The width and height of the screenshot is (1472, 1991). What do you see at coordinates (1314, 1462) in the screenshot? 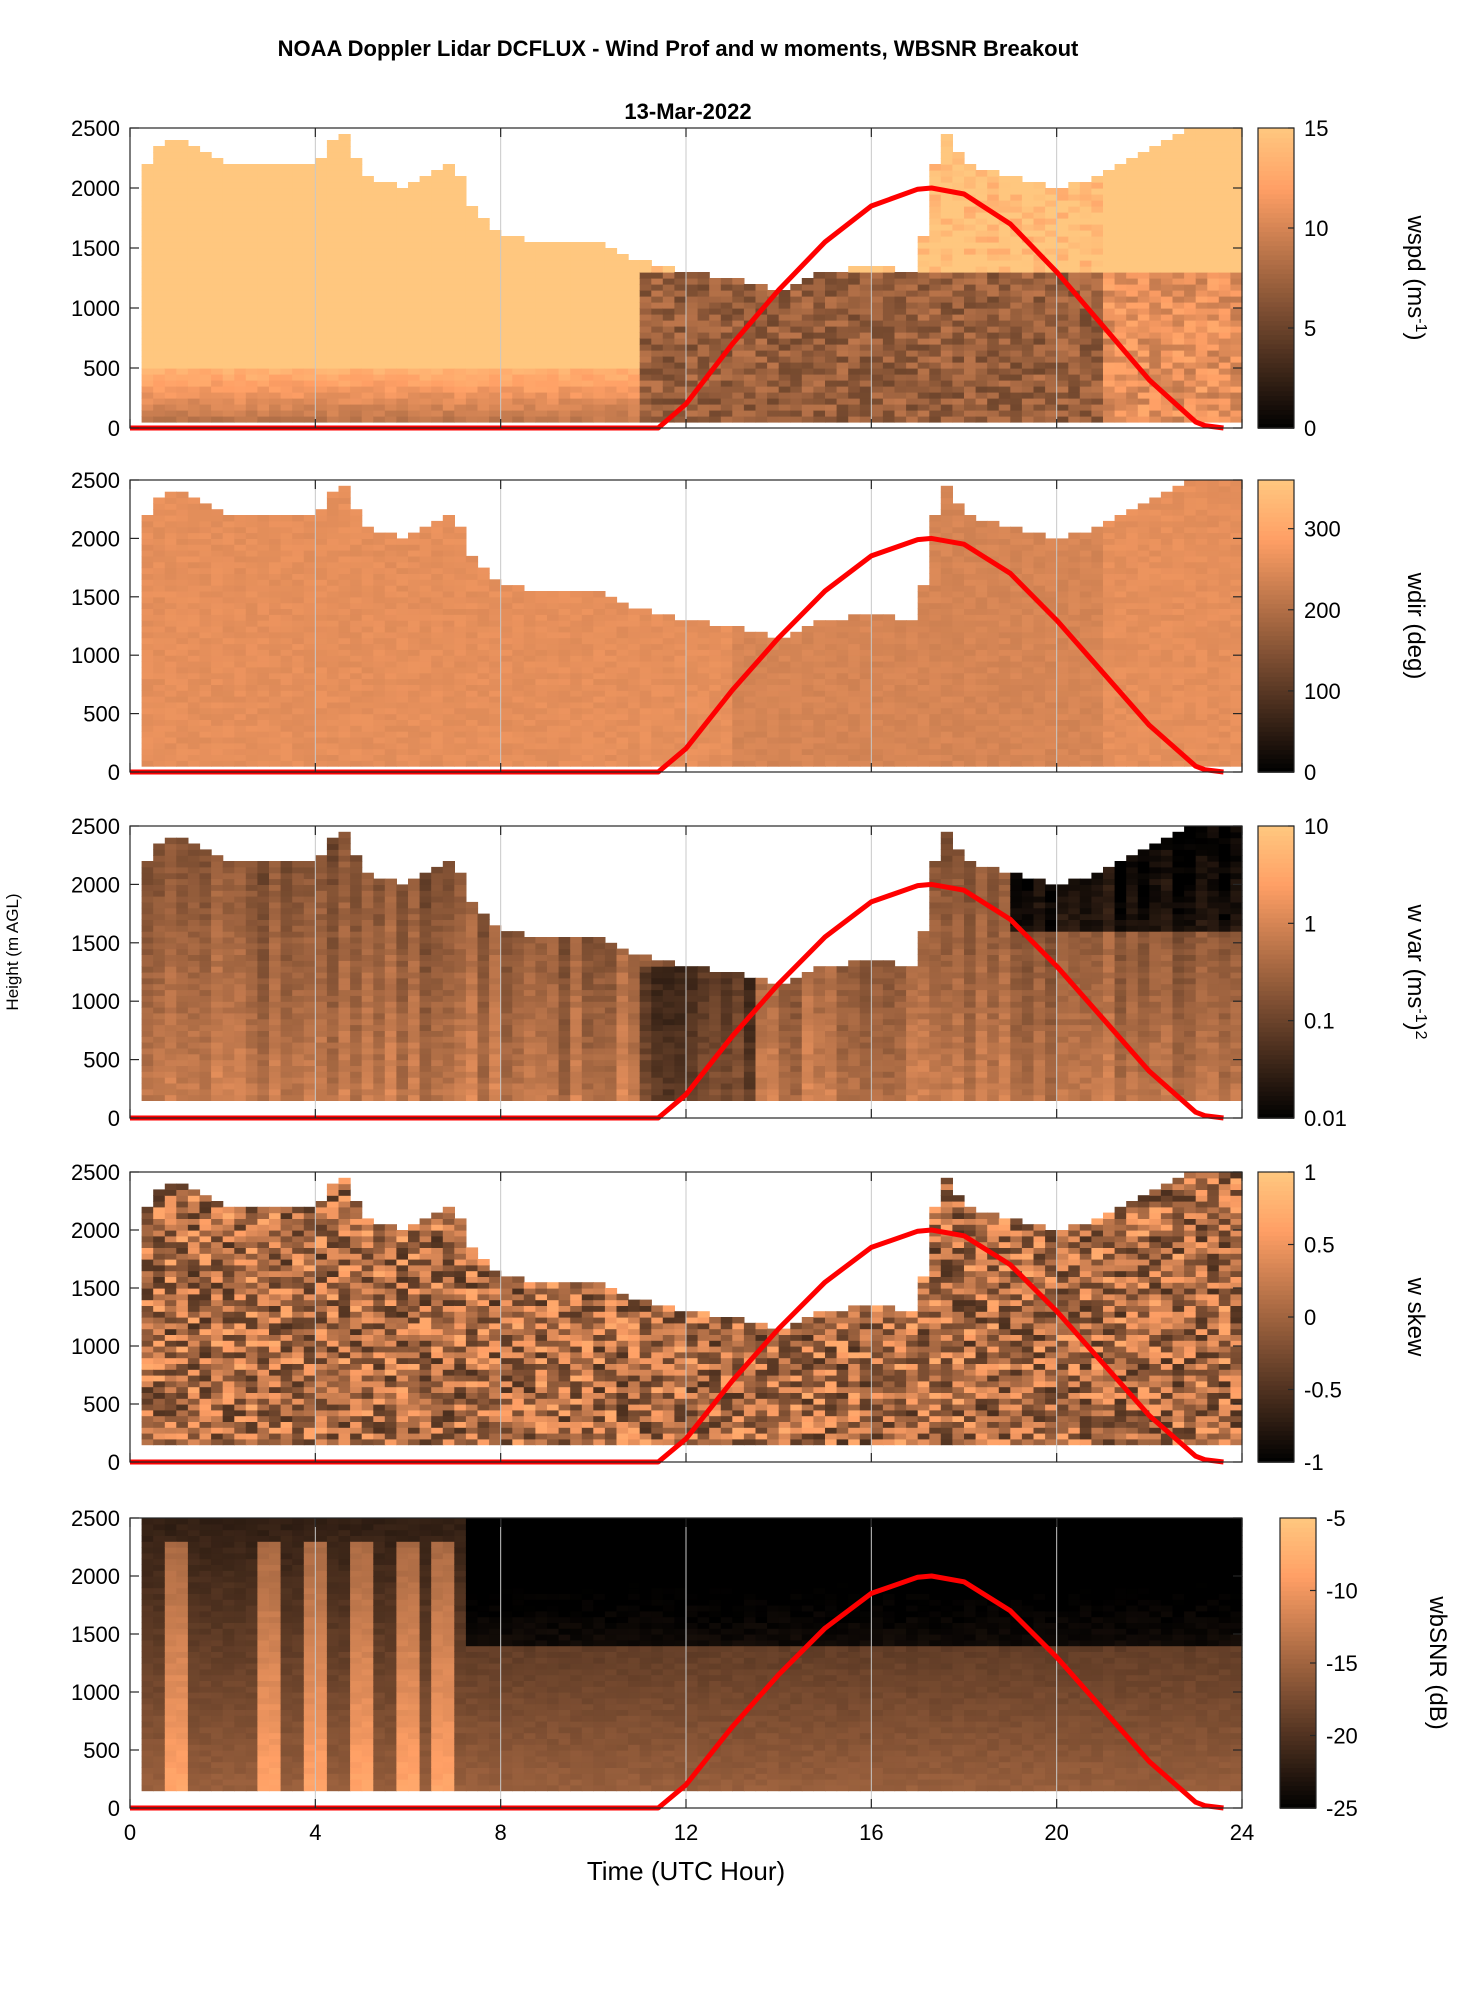
I see `colorbar-tick-label: -1` at bounding box center [1314, 1462].